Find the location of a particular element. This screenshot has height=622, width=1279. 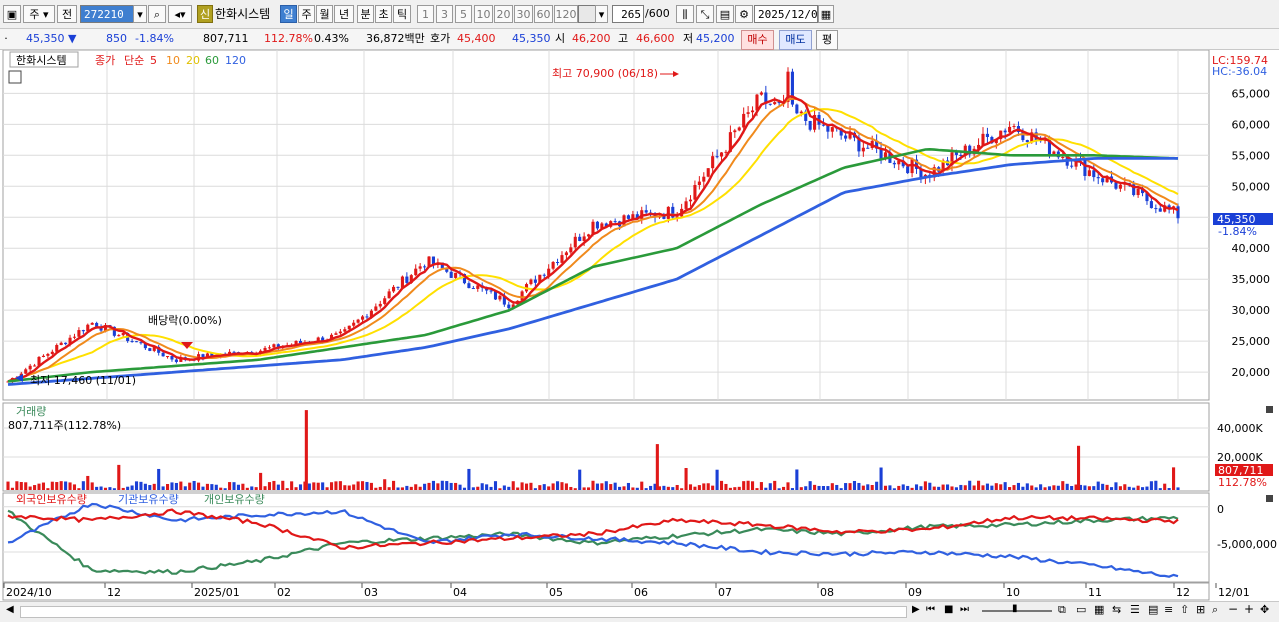

code-input: 272210 is located at coordinates (109, 14).